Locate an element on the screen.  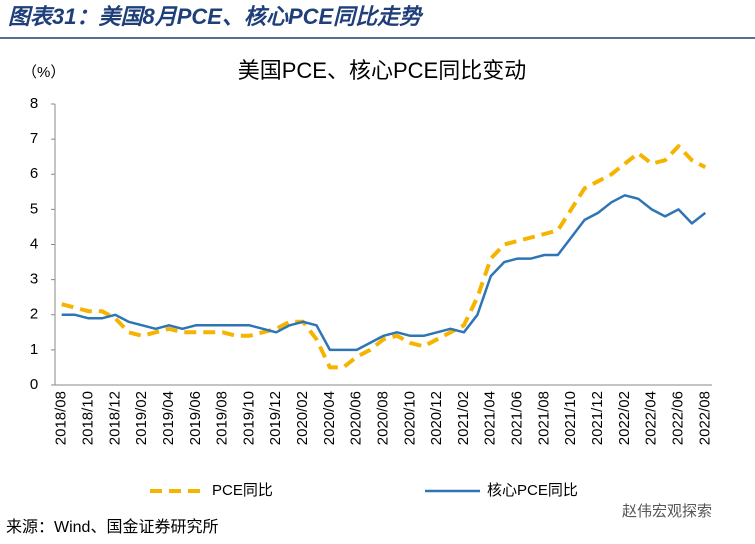
legend-label: PCE同比 is located at coordinates (242, 490).